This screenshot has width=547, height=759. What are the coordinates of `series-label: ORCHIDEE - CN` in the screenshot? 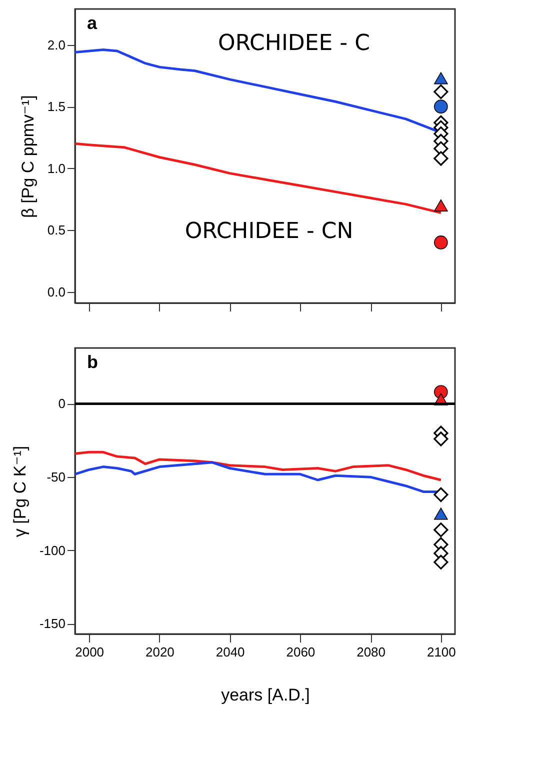 It's located at (269, 231).